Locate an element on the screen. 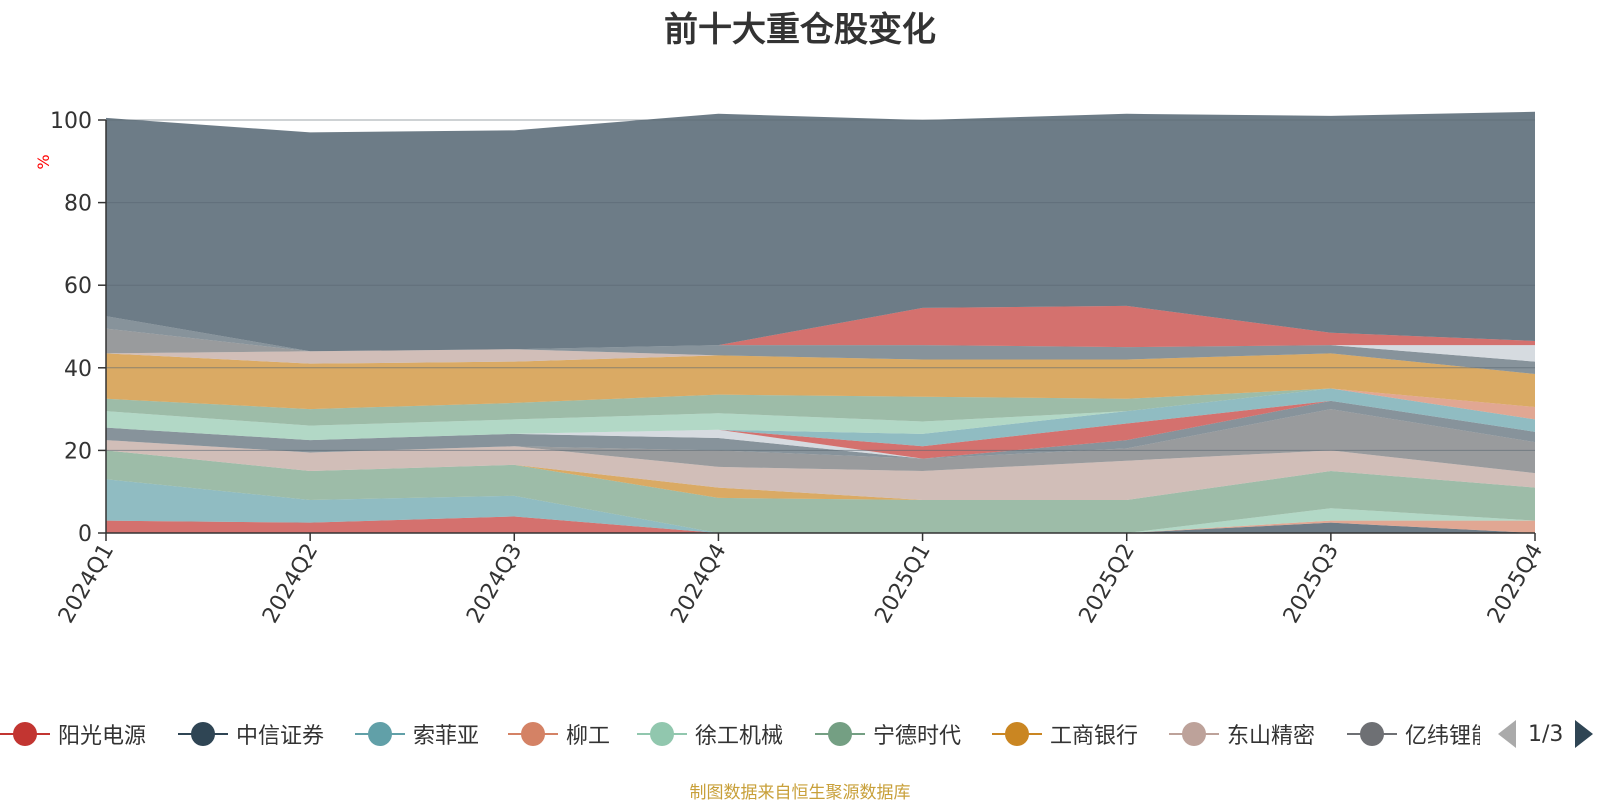  legend-item: 工商银行 is located at coordinates (1065, 734).